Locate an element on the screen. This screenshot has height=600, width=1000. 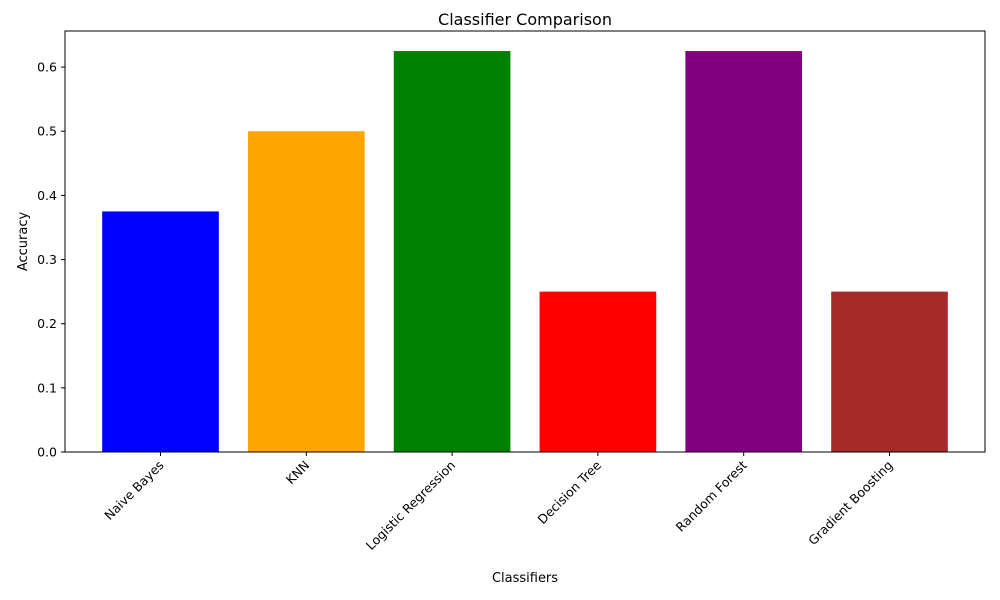
y-tick-label: 0.5 is located at coordinates (47, 131).